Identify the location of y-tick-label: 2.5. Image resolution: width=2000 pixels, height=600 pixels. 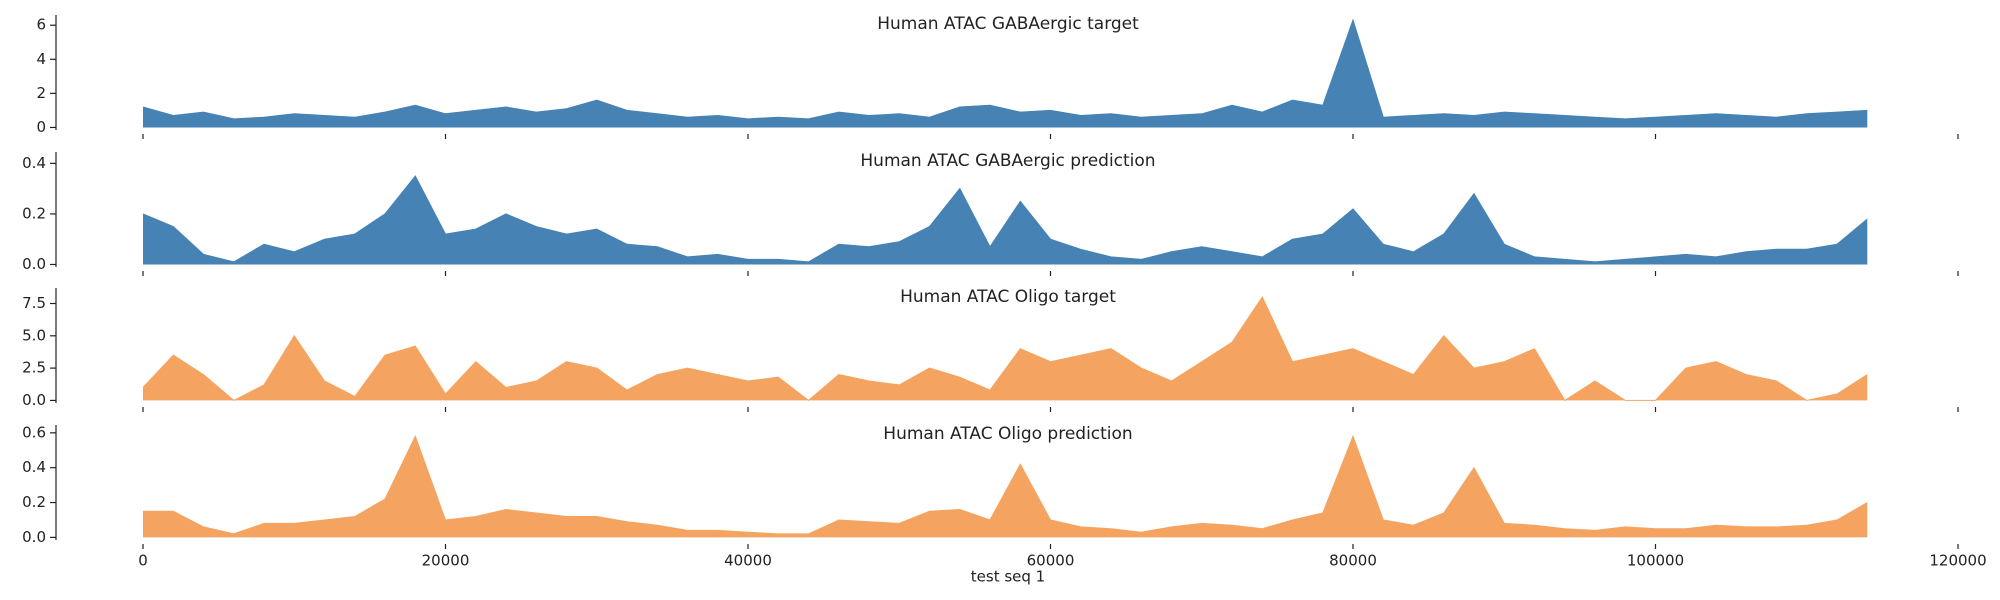
(34, 368).